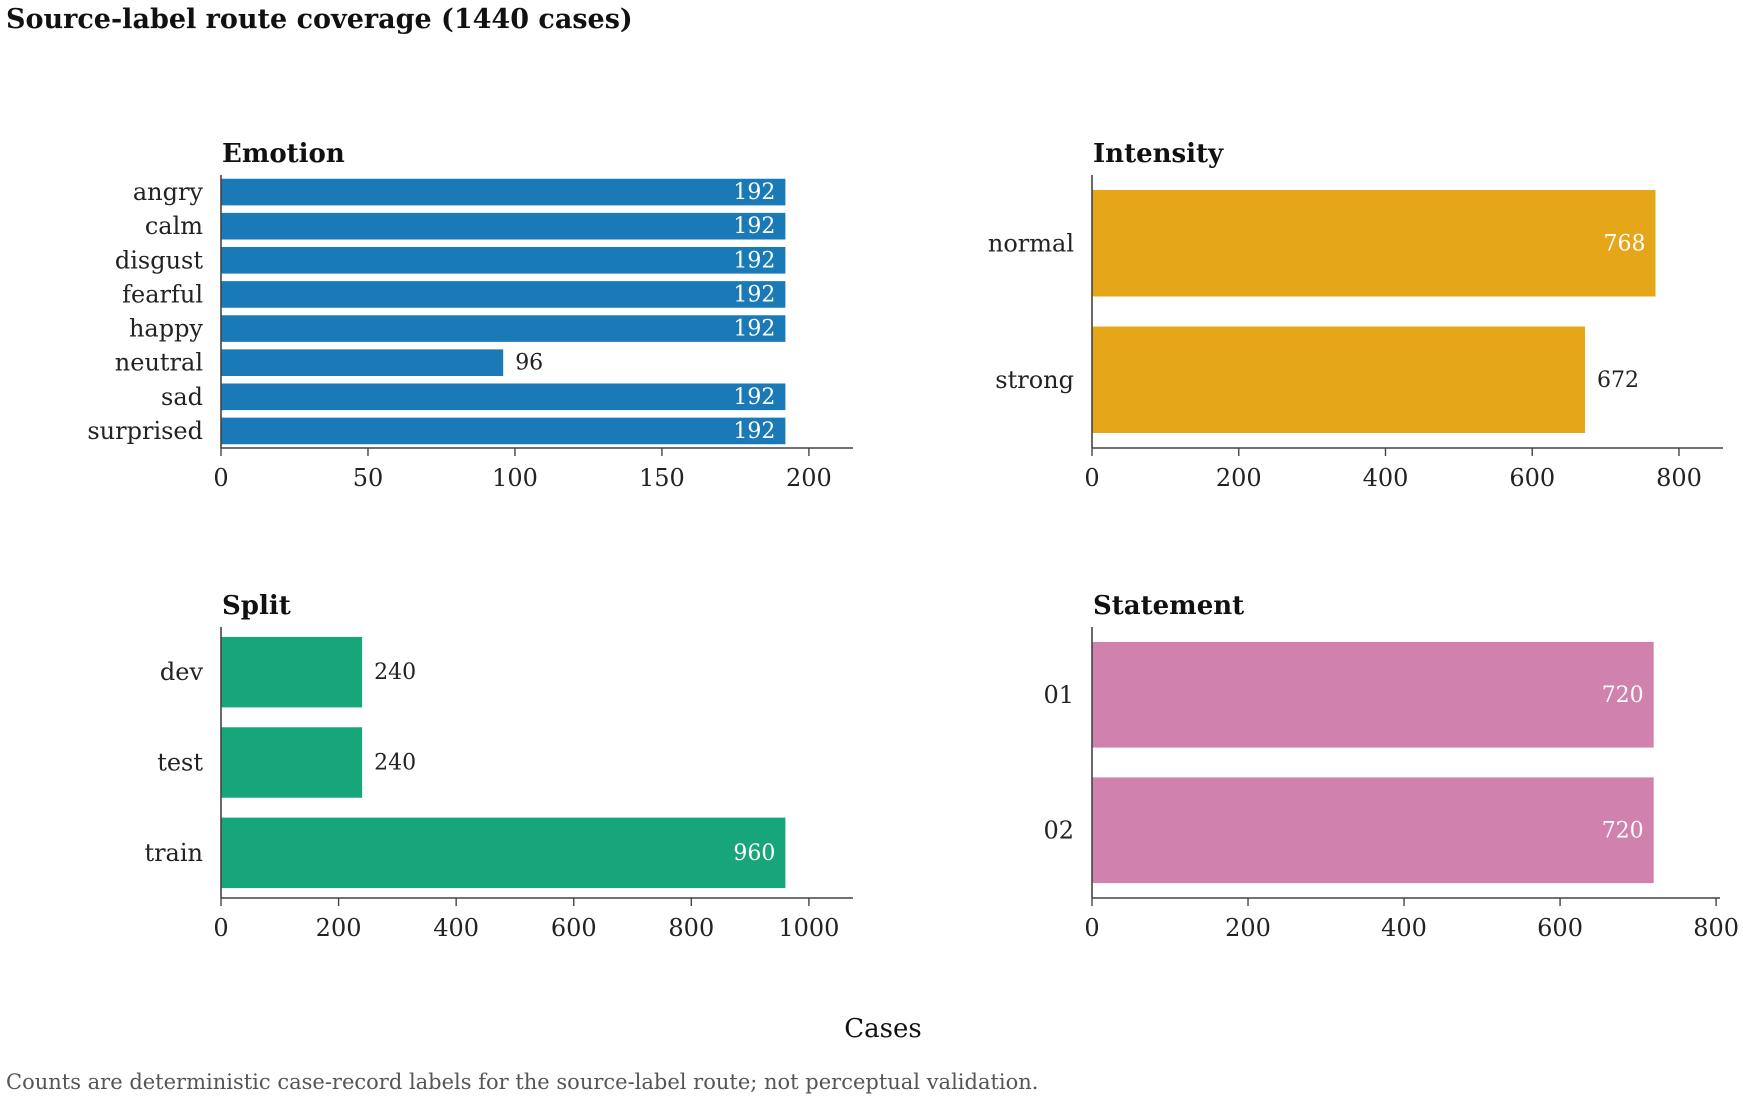  What do you see at coordinates (1248, 928) in the screenshot?
I see `x-tick-label-statement-200: 200` at bounding box center [1248, 928].